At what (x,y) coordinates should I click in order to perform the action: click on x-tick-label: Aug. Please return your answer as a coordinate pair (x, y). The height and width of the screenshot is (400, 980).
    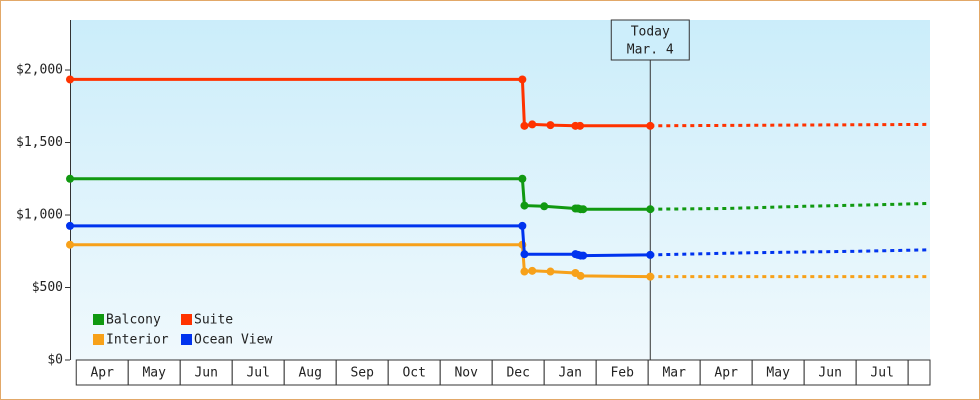
    Looking at the image, I should click on (309, 373).